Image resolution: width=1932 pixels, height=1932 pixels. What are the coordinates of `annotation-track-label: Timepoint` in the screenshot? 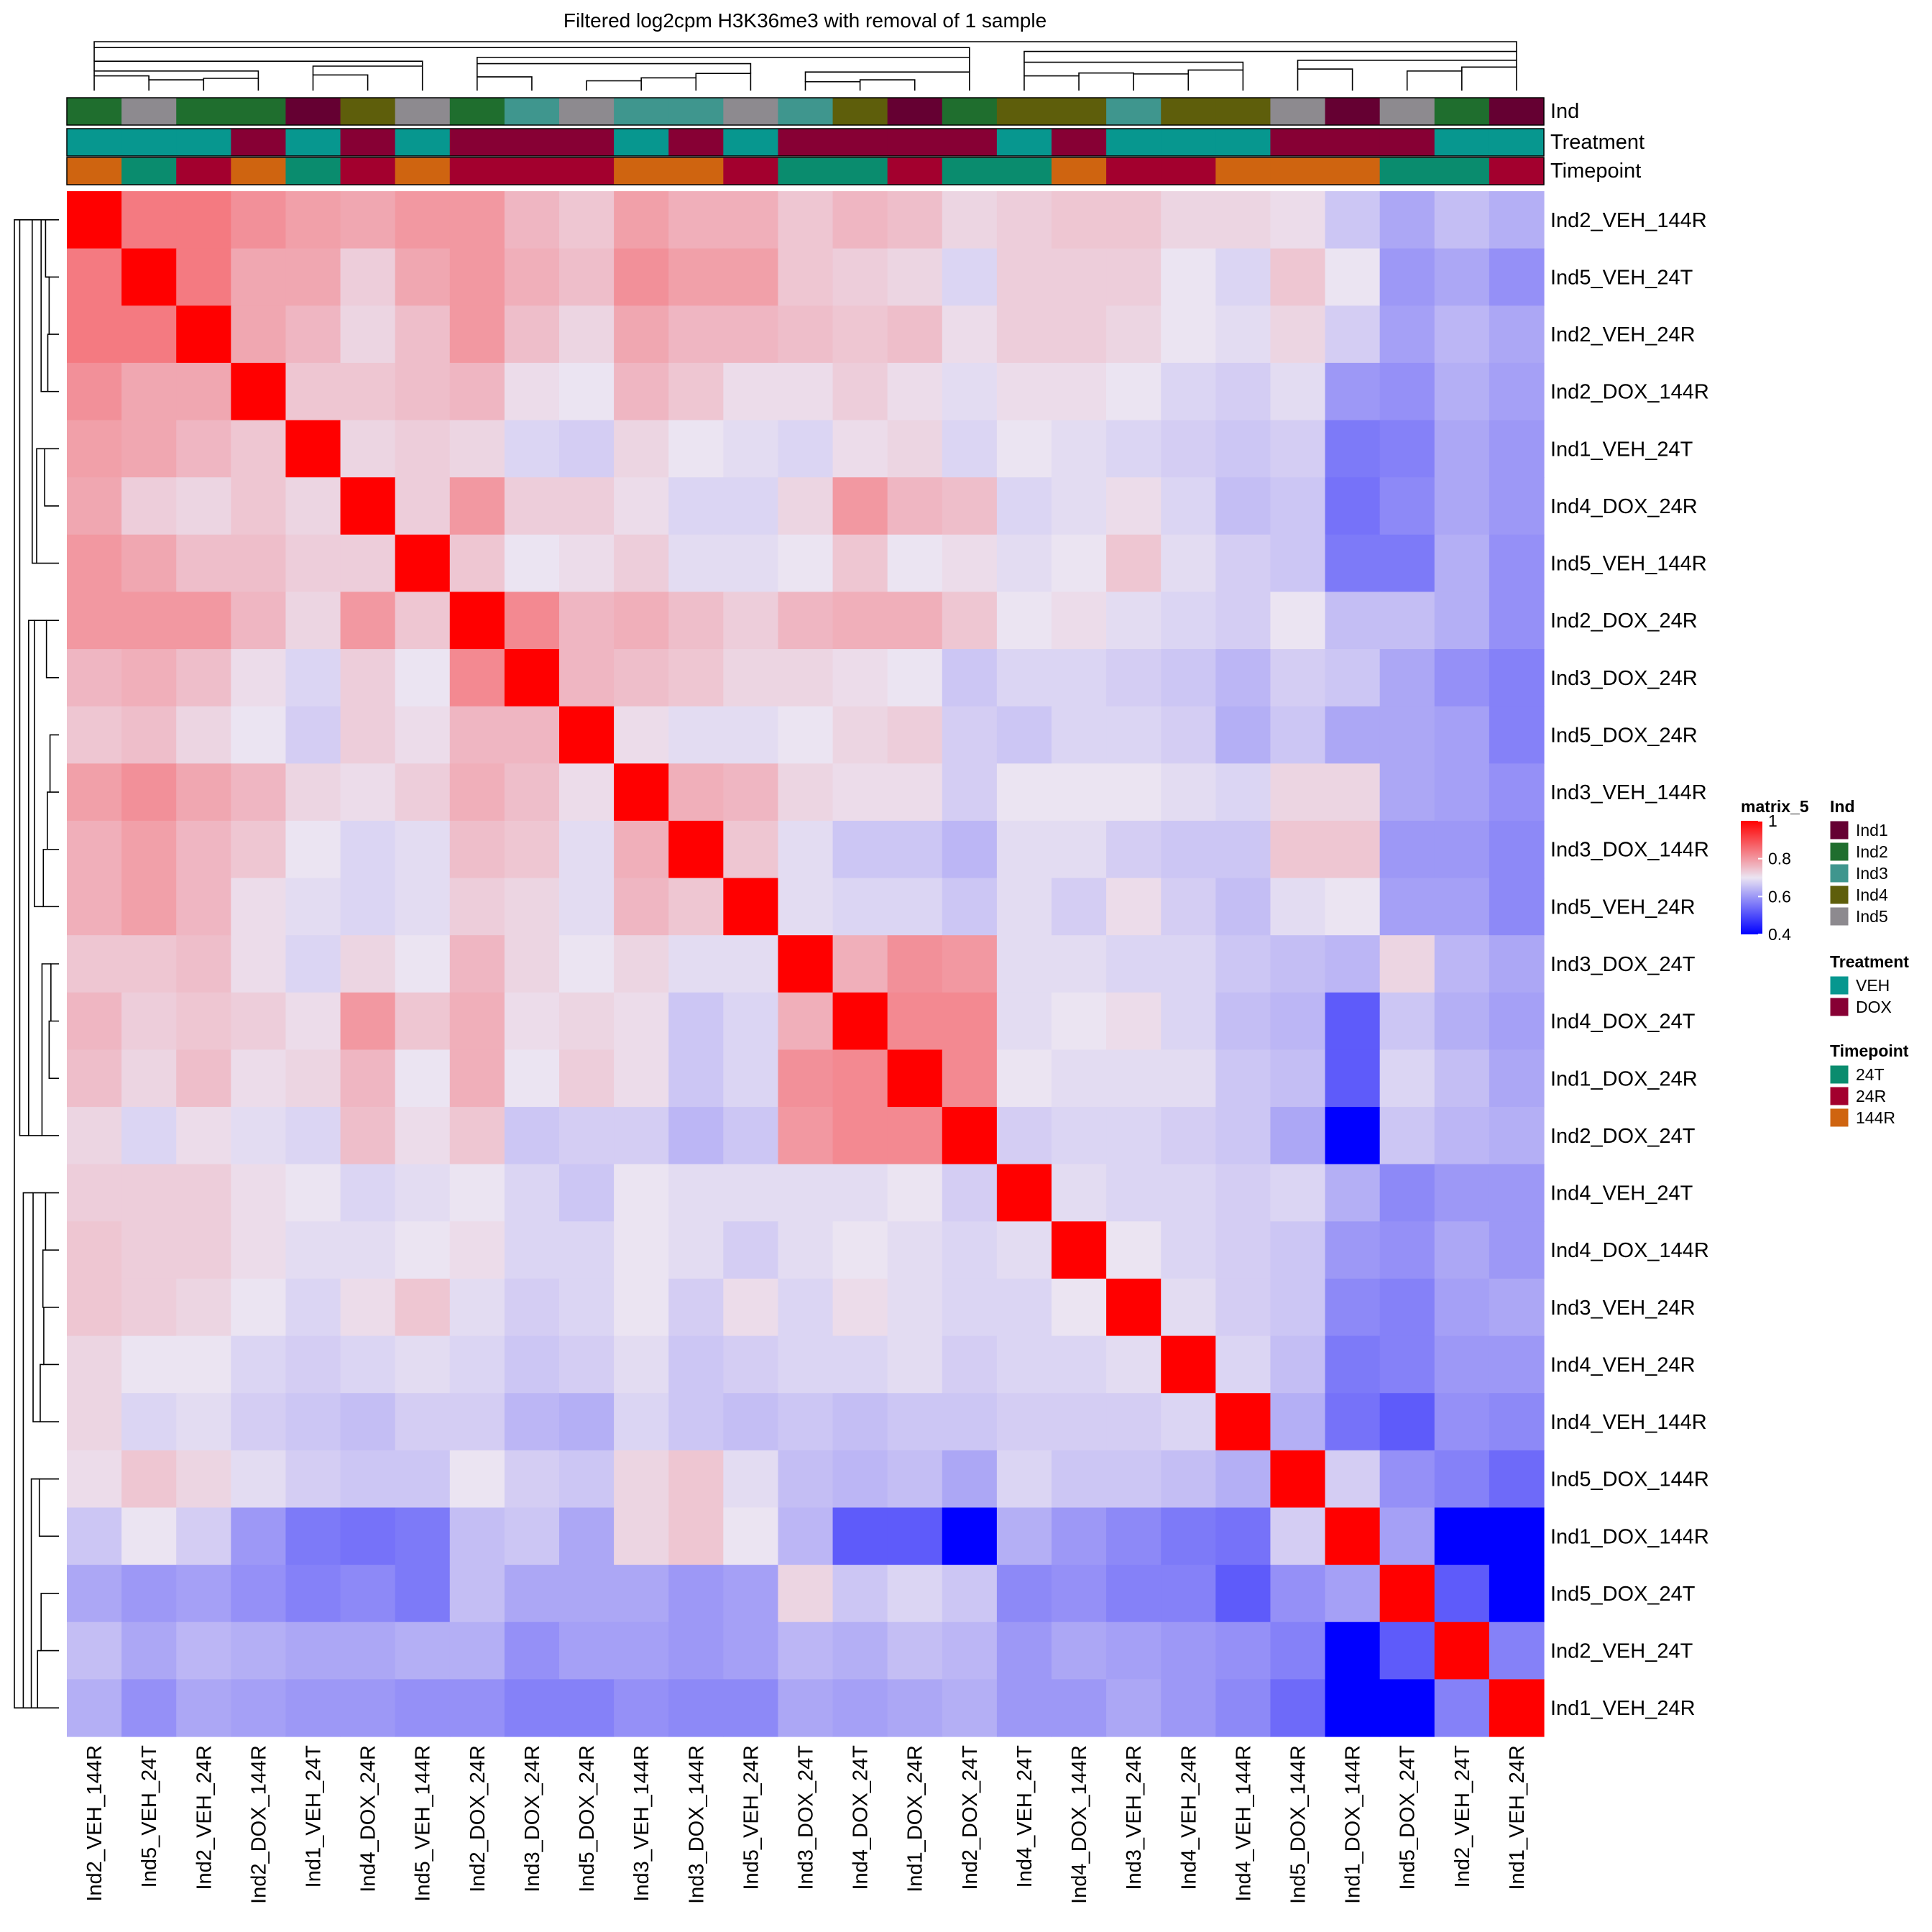 It's located at (1595, 171).